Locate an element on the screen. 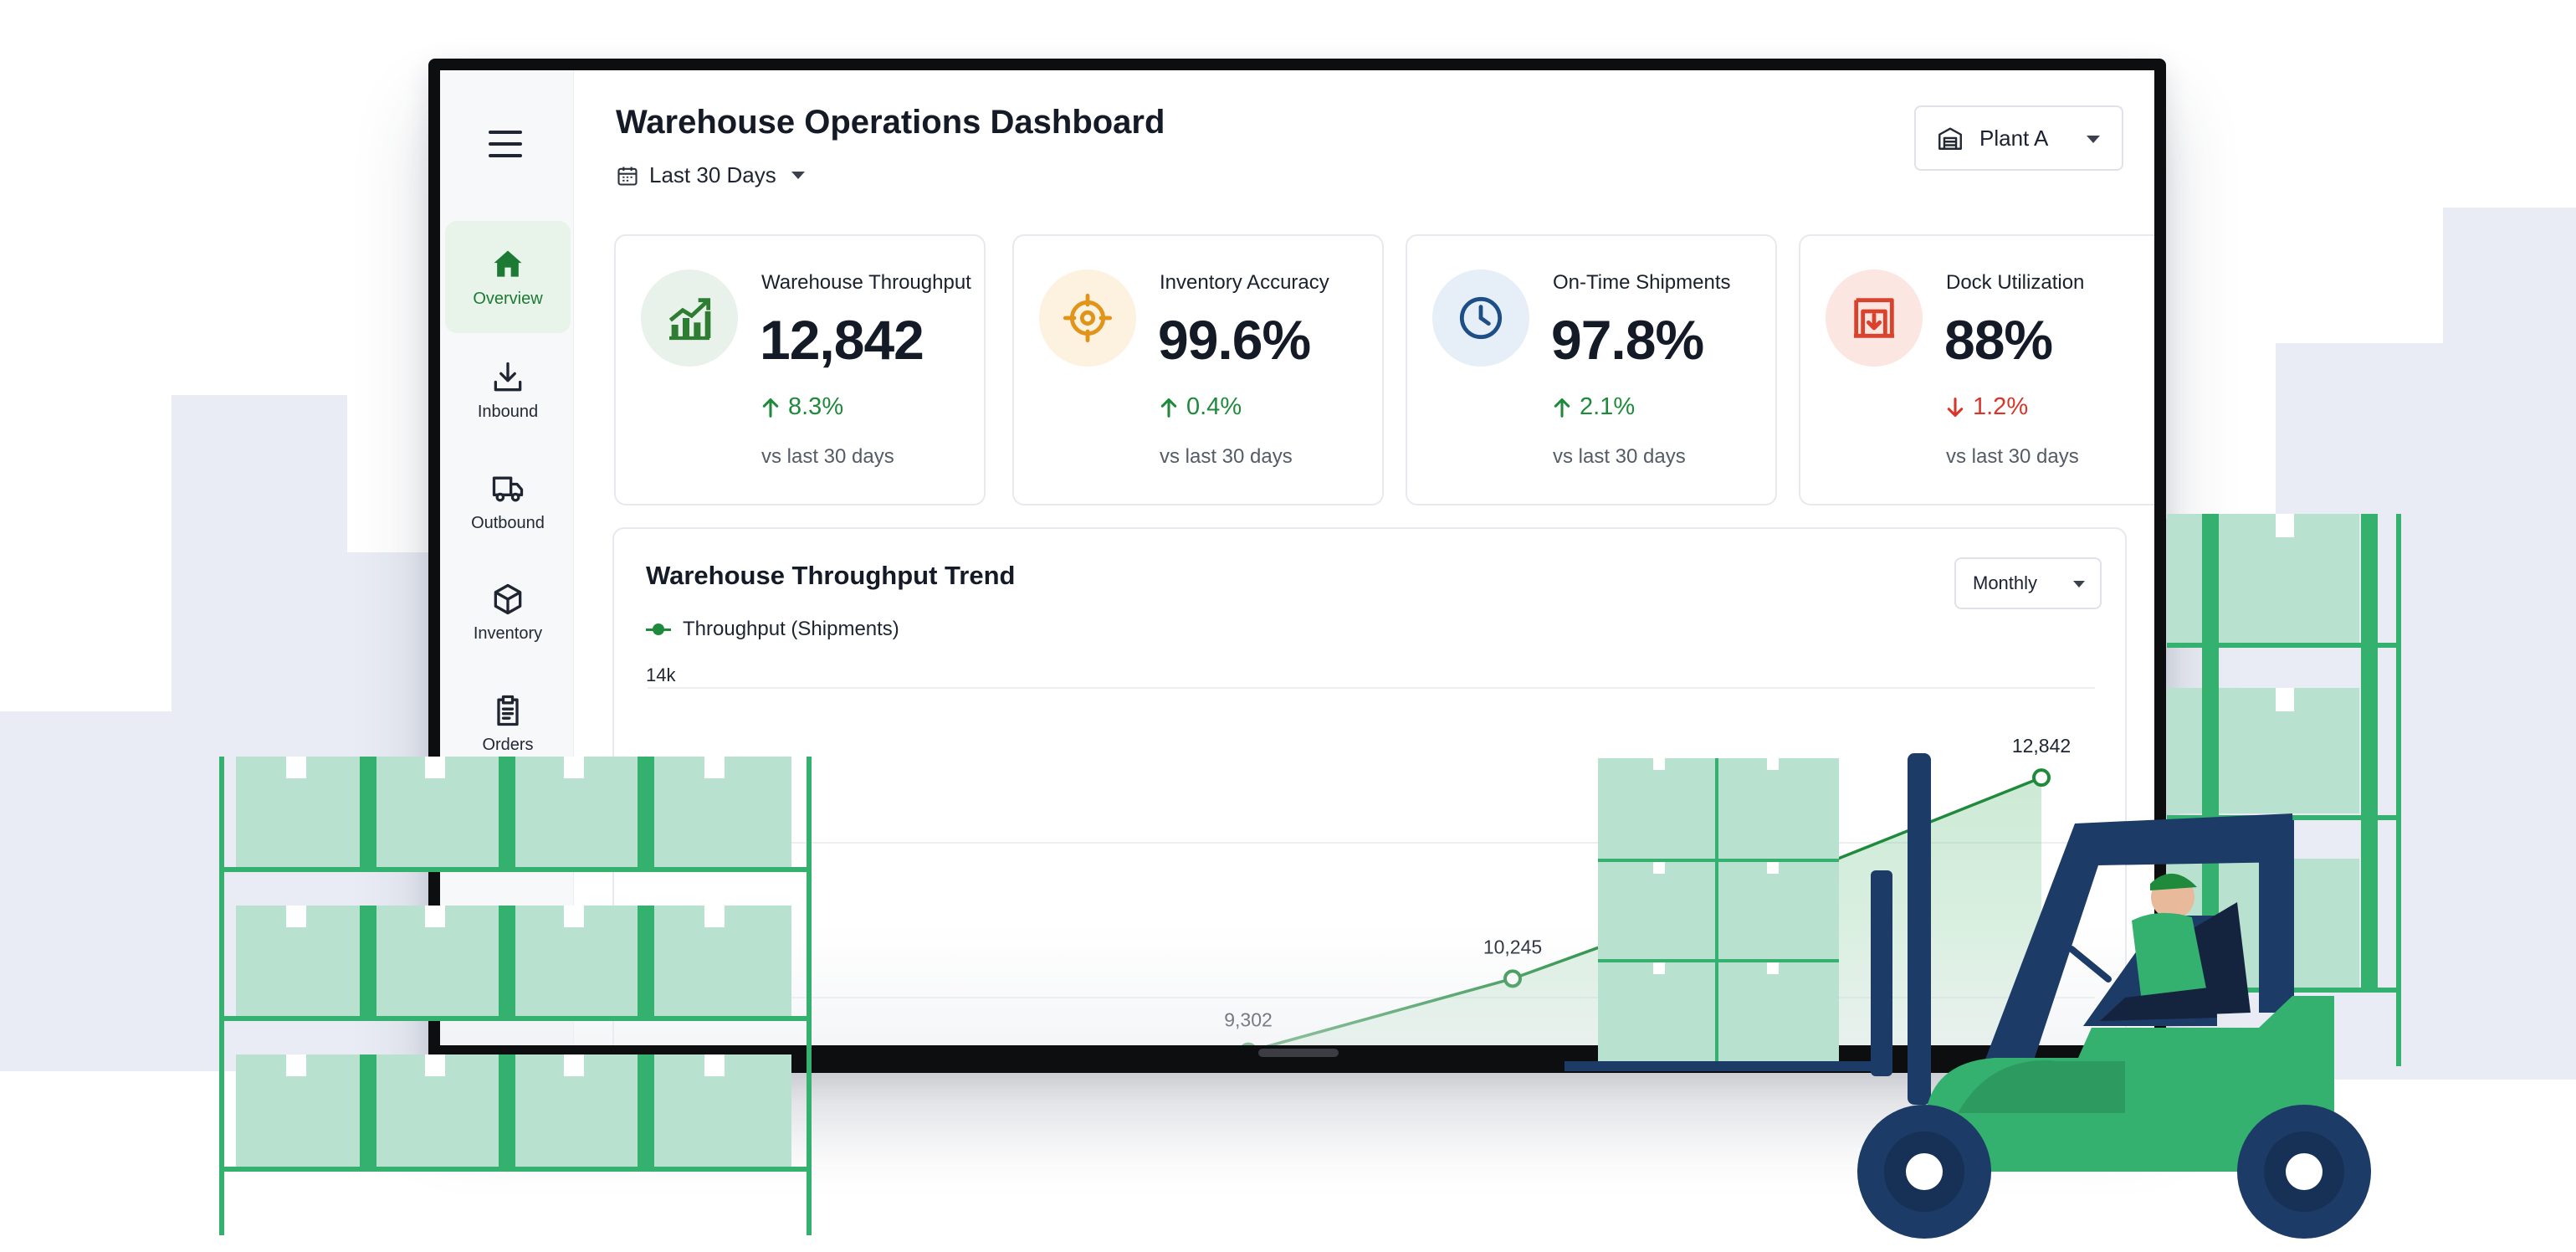  kpi-change: 0.4% is located at coordinates (1201, 407).